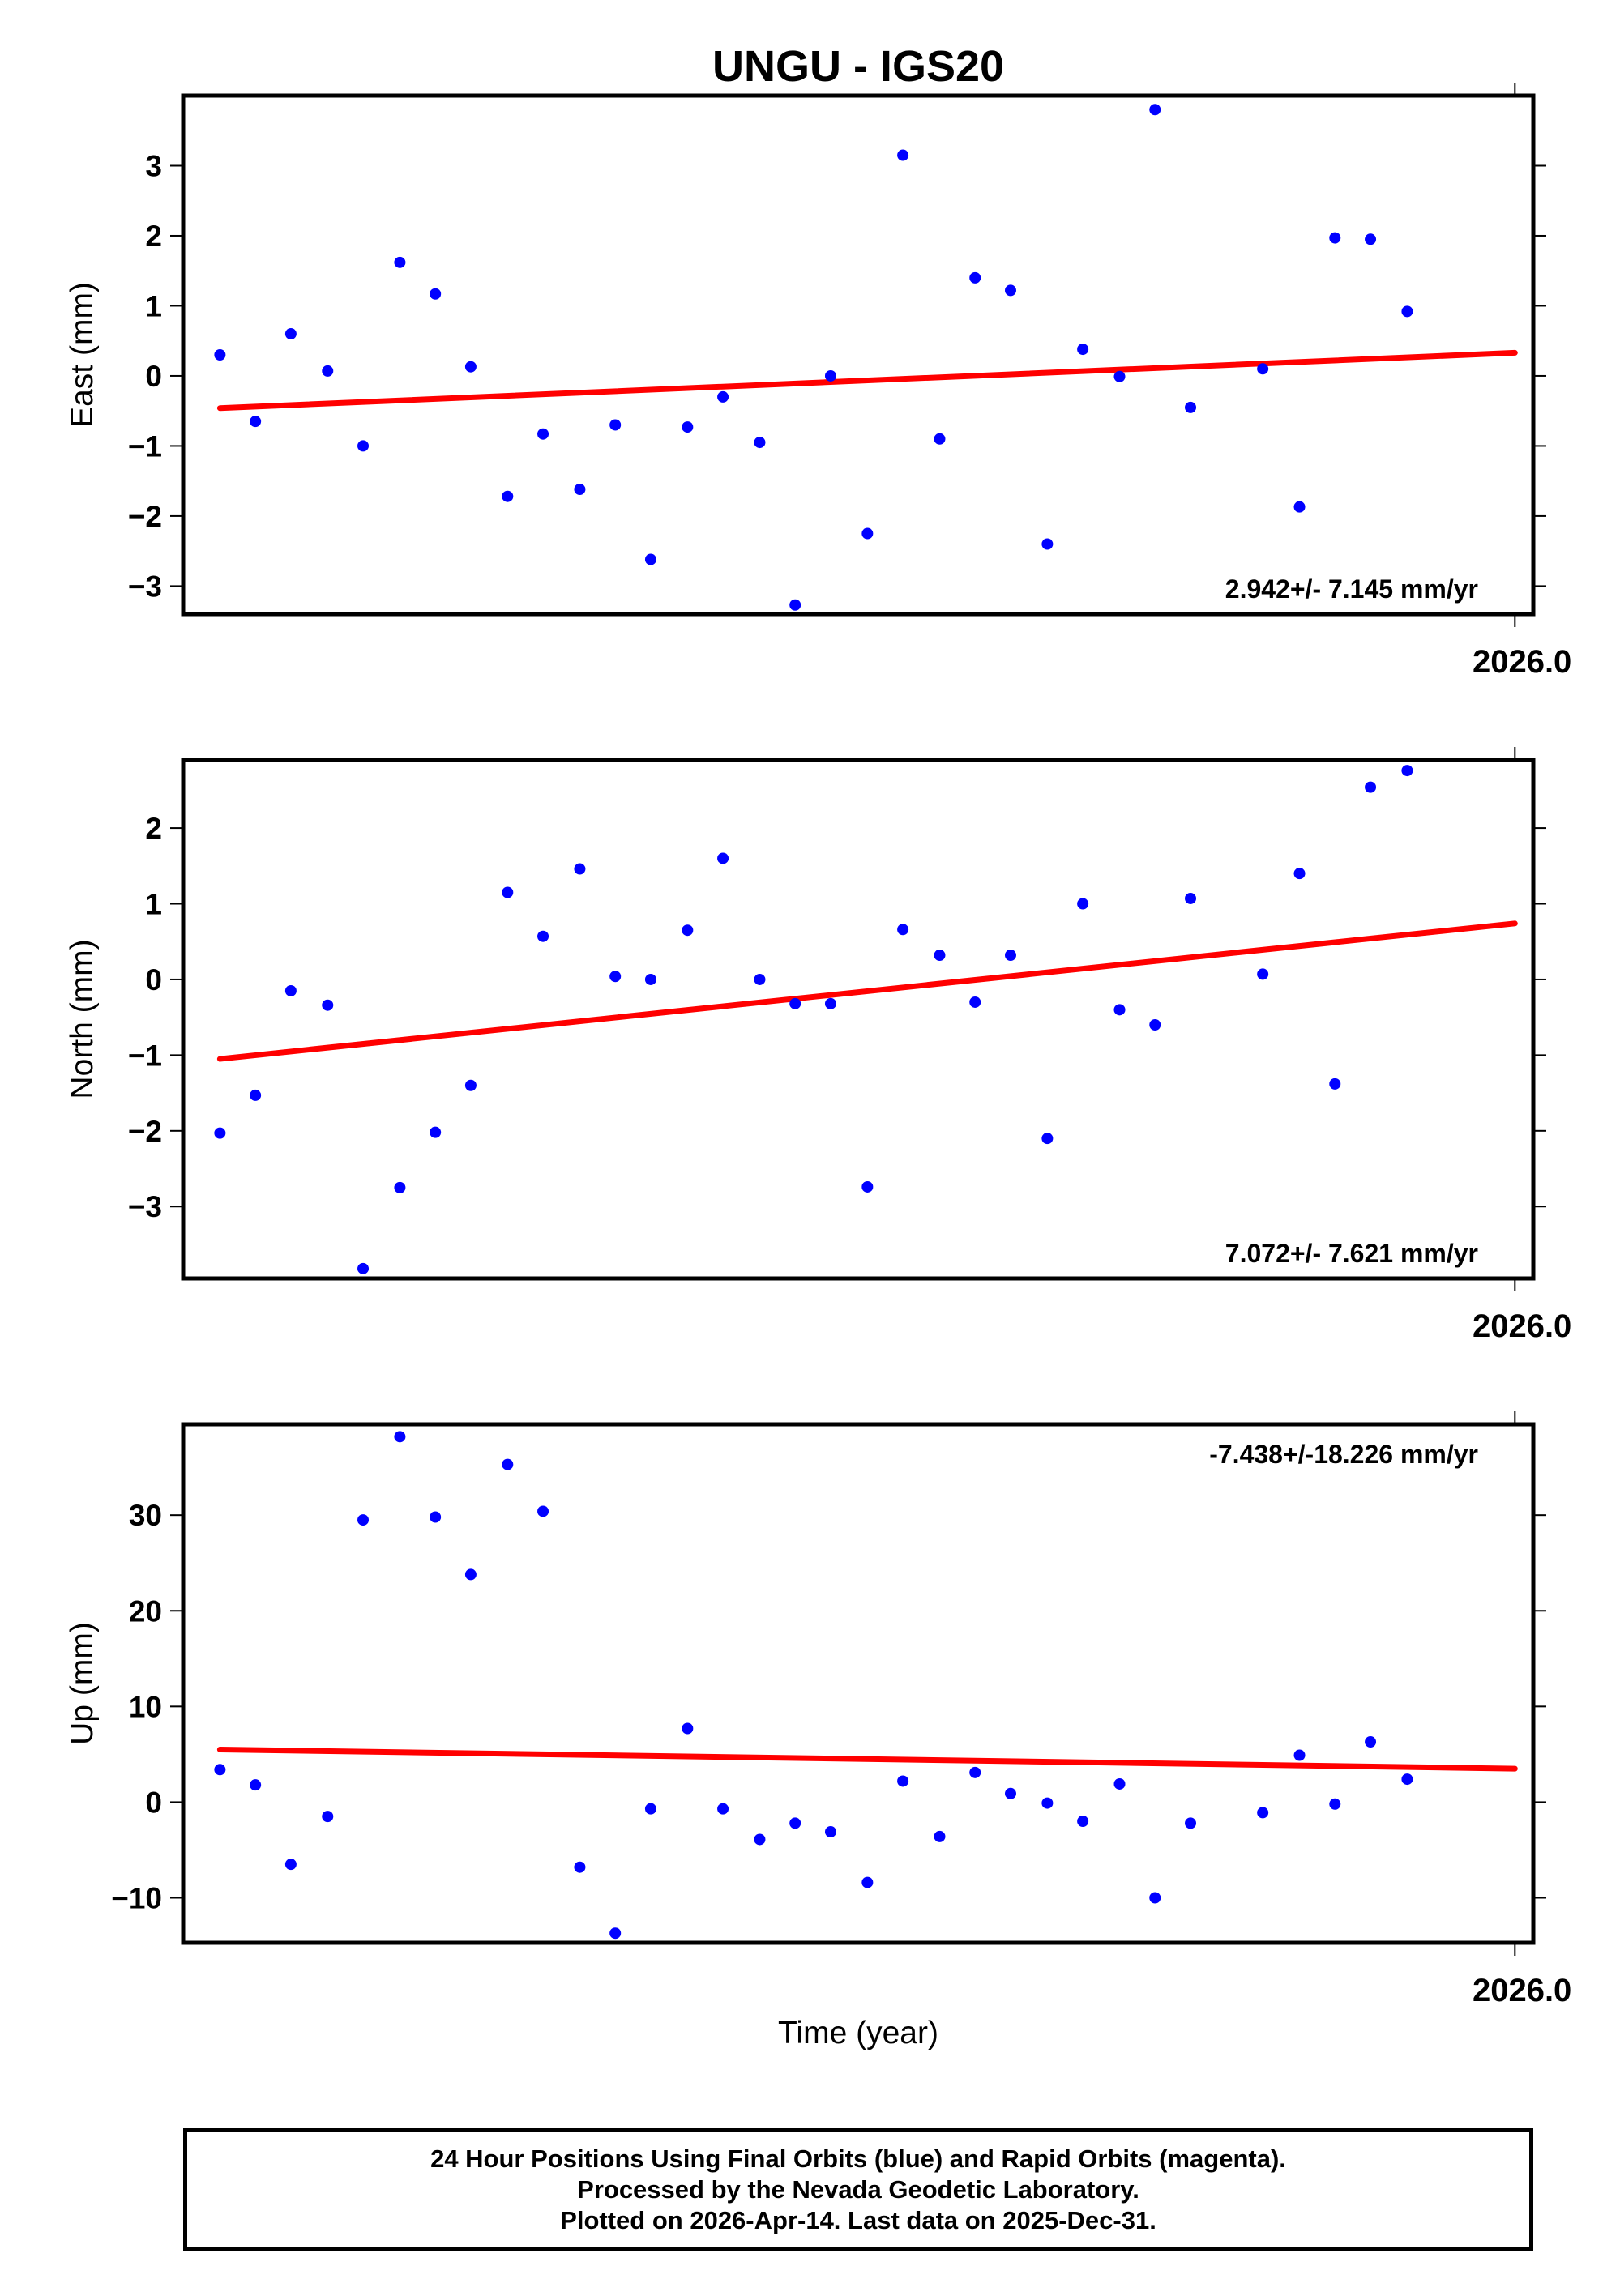 The height and width of the screenshot is (2296, 1620). I want to click on y-tick-label: −10, so click(137, 1898).